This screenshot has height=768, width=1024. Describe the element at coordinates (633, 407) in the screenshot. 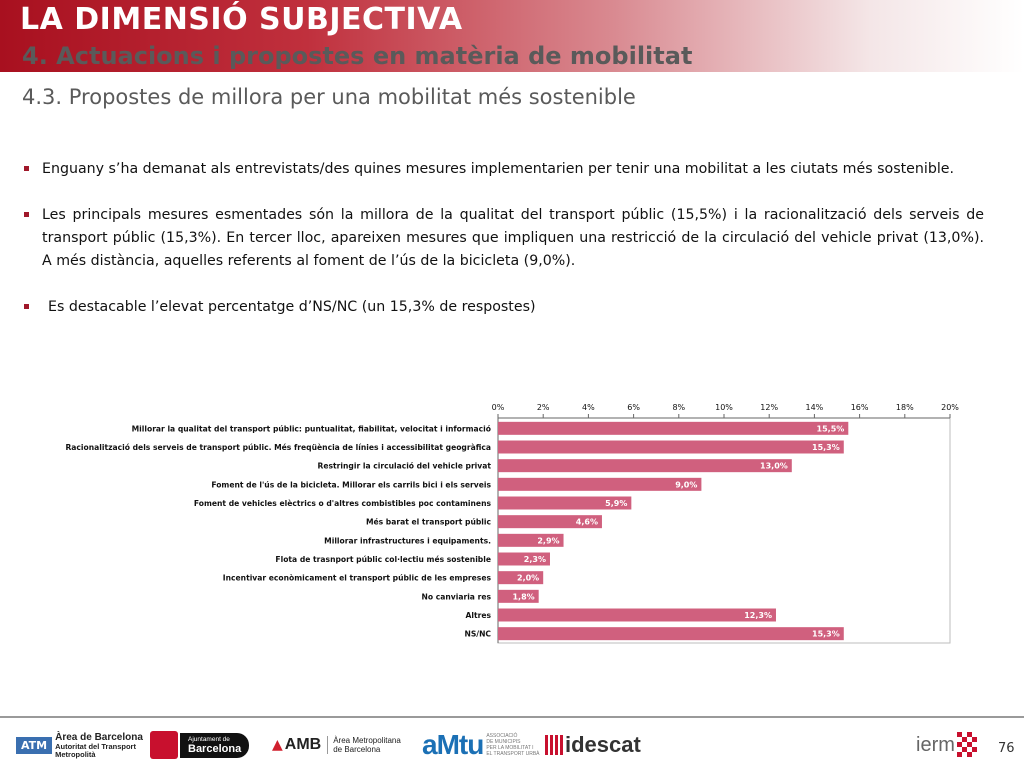

I see `x-tick-label: 6%` at that location.